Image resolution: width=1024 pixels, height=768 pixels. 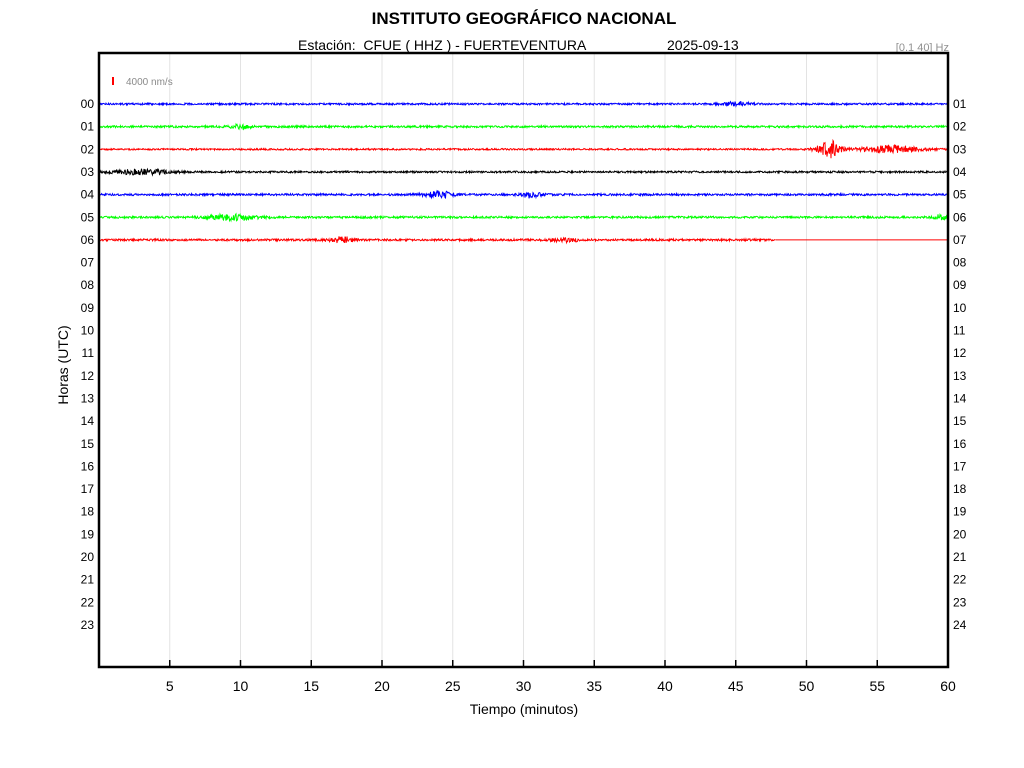 What do you see at coordinates (88, 353) in the screenshot?
I see `hour-label-left: 11` at bounding box center [88, 353].